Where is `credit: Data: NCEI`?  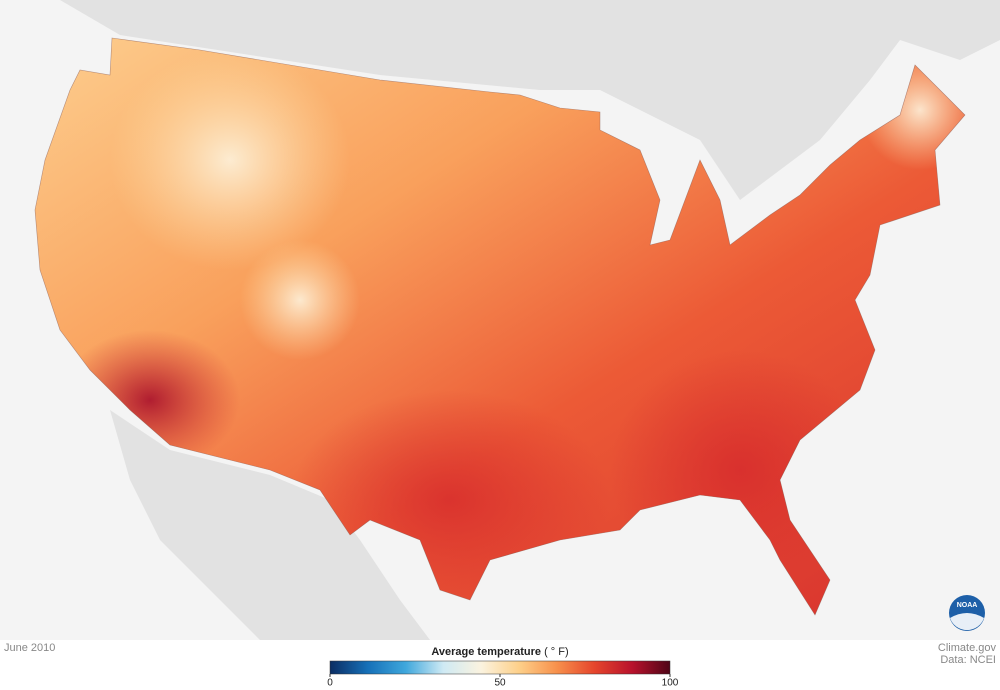 credit: Data: NCEI is located at coordinates (968, 660).